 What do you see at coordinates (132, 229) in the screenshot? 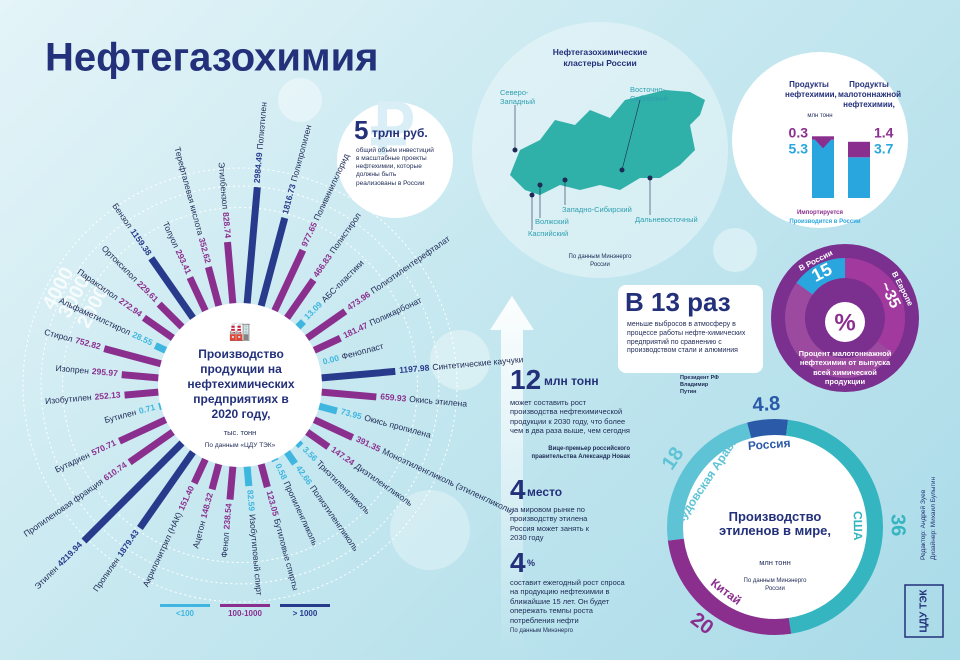
I see `bar-label: Бензол1159.38` at bounding box center [132, 229].